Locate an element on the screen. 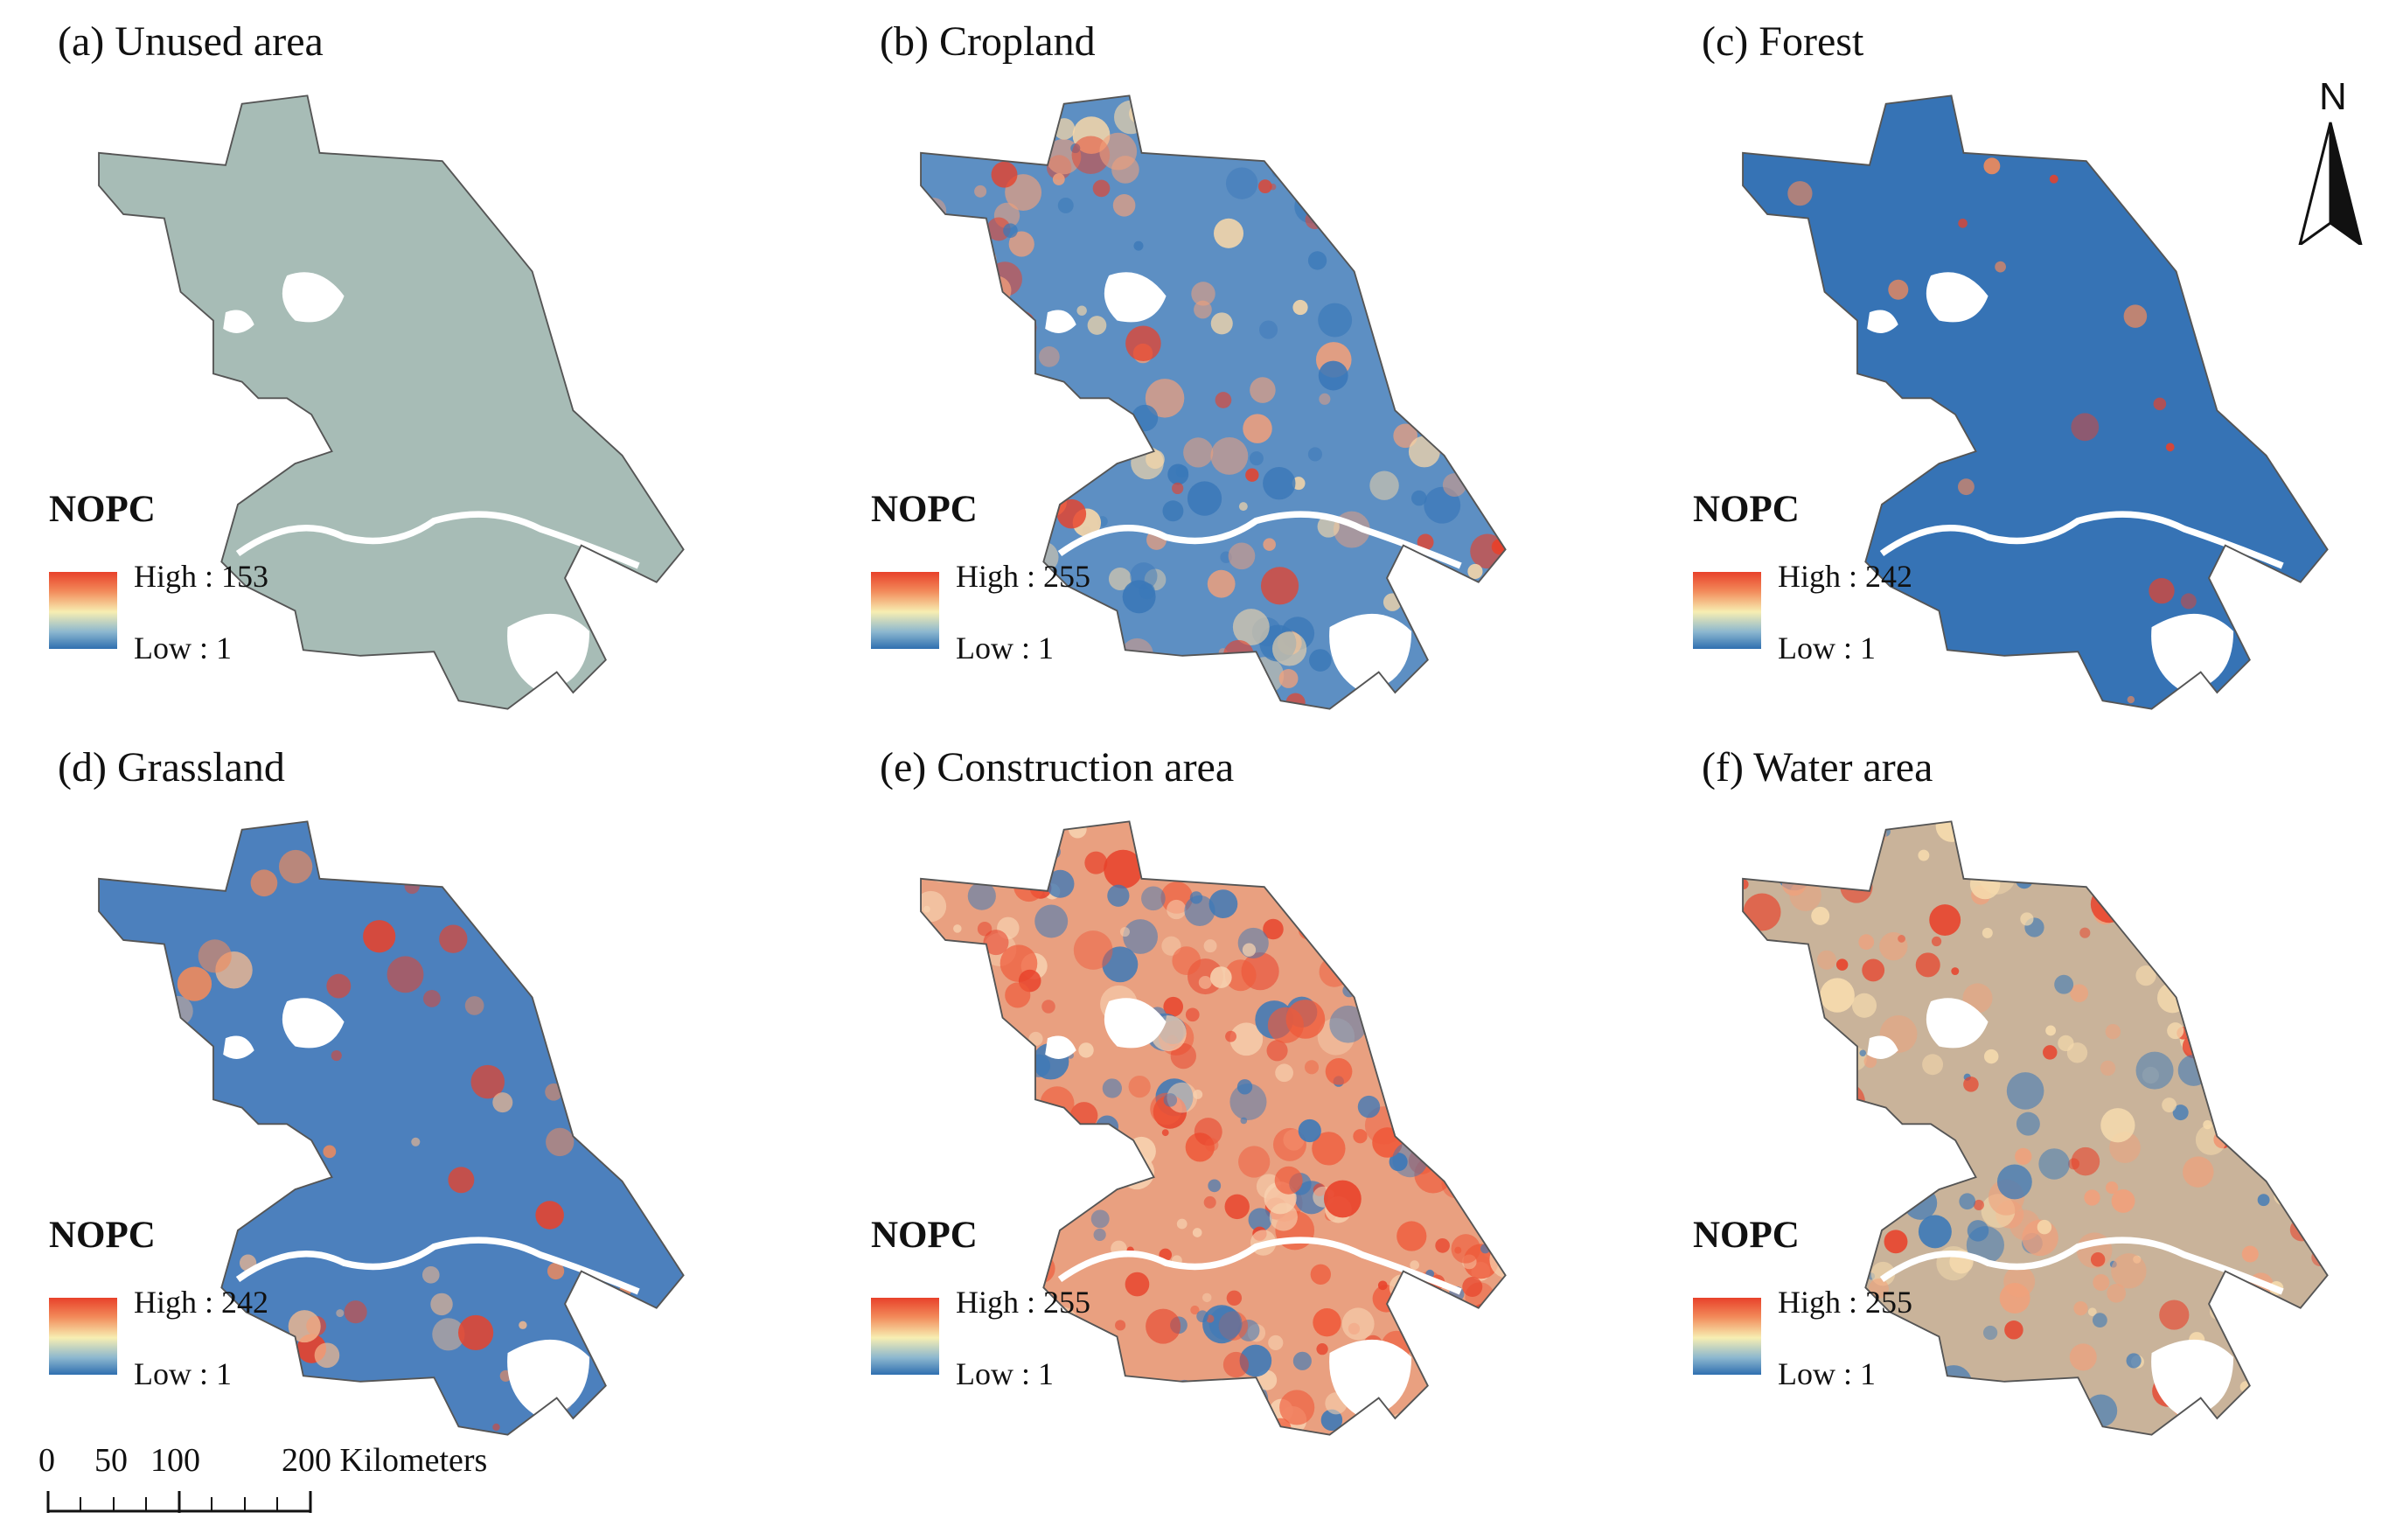 The height and width of the screenshot is (1540, 2396). panel-title: (e) Construction area is located at coordinates (1057, 767).